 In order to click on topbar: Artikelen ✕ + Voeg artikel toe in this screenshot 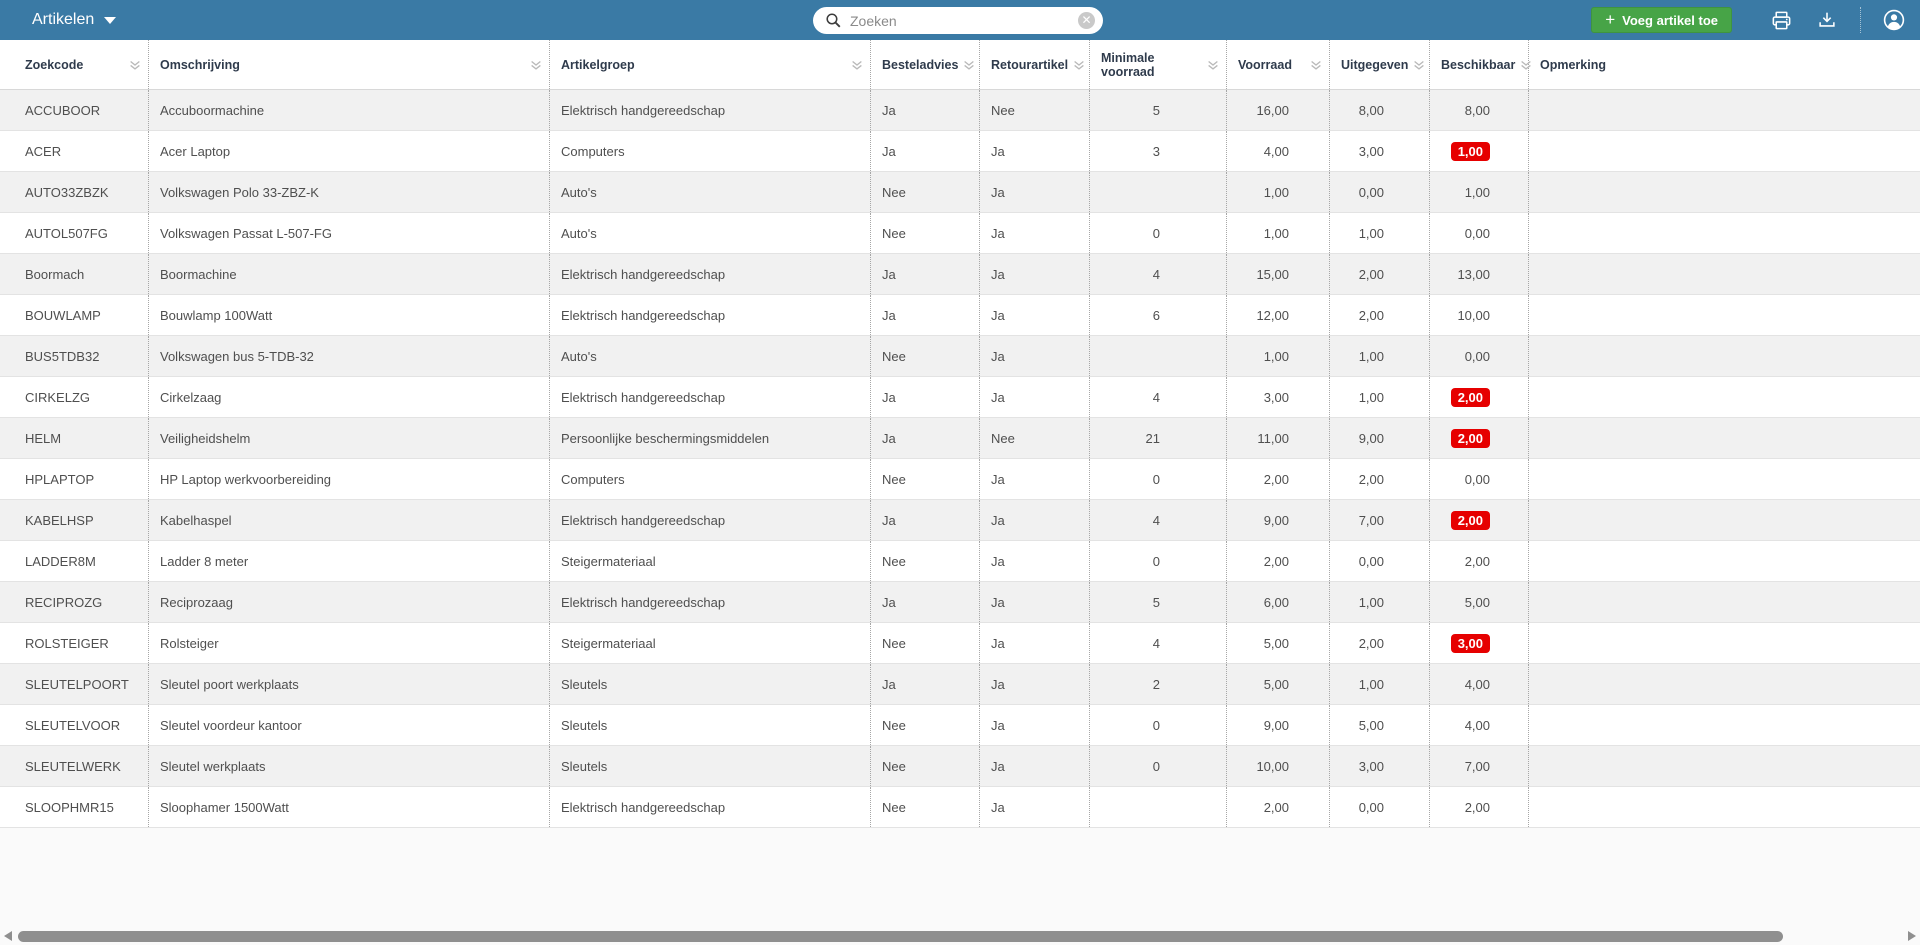, I will do `click(960, 20)`.